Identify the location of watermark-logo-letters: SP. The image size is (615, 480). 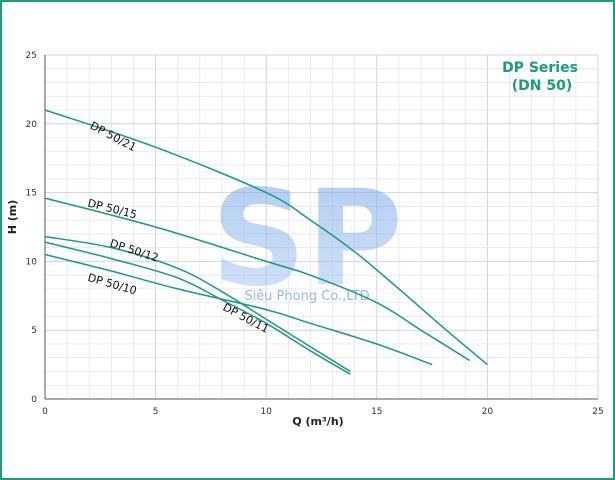
(307, 239).